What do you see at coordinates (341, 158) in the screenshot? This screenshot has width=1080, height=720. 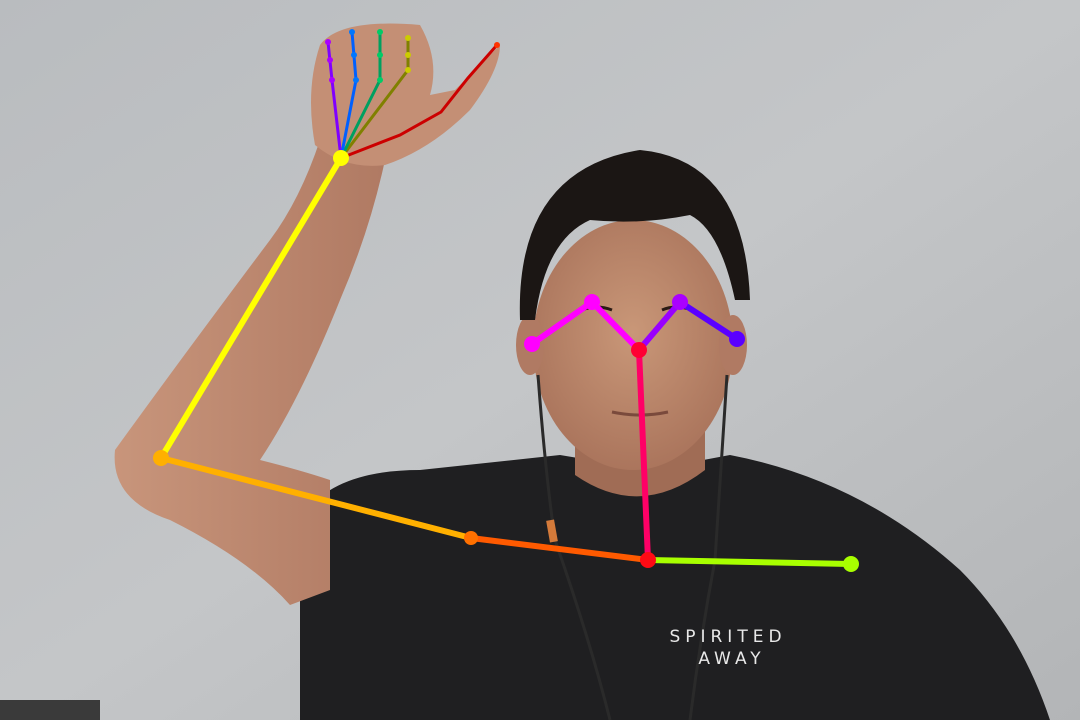 I see `wrist-keypoint` at bounding box center [341, 158].